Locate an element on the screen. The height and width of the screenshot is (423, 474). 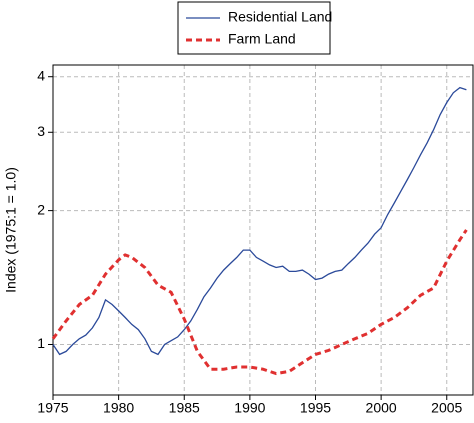
x-tick-label: 1975 is located at coordinates (52, 408).